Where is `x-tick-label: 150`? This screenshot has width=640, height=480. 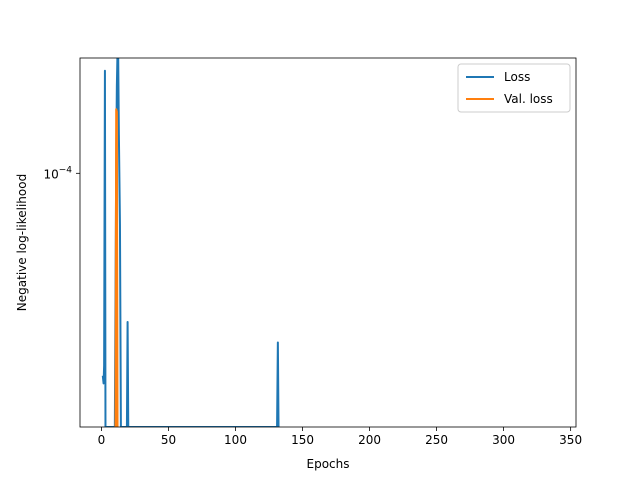 x-tick-label: 150 is located at coordinates (302, 440).